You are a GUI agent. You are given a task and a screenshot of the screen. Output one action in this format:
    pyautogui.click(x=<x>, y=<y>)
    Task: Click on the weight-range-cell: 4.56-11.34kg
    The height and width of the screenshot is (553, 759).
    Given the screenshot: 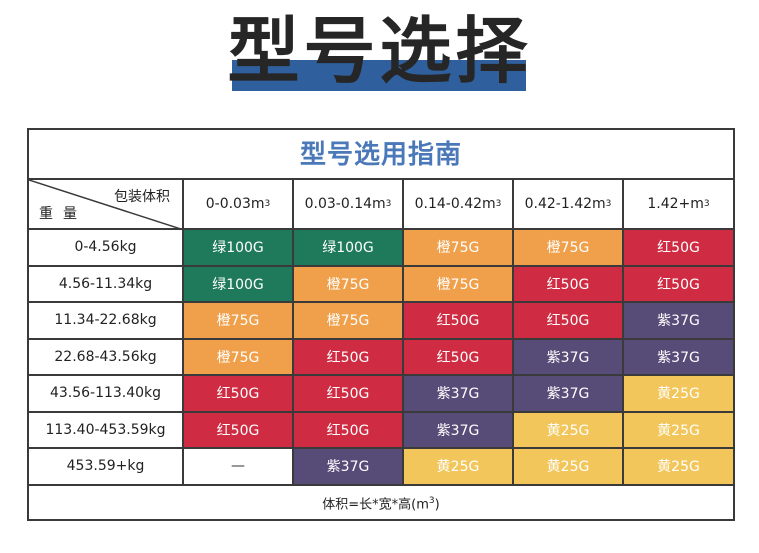 What is the action you would take?
    pyautogui.click(x=106, y=283)
    